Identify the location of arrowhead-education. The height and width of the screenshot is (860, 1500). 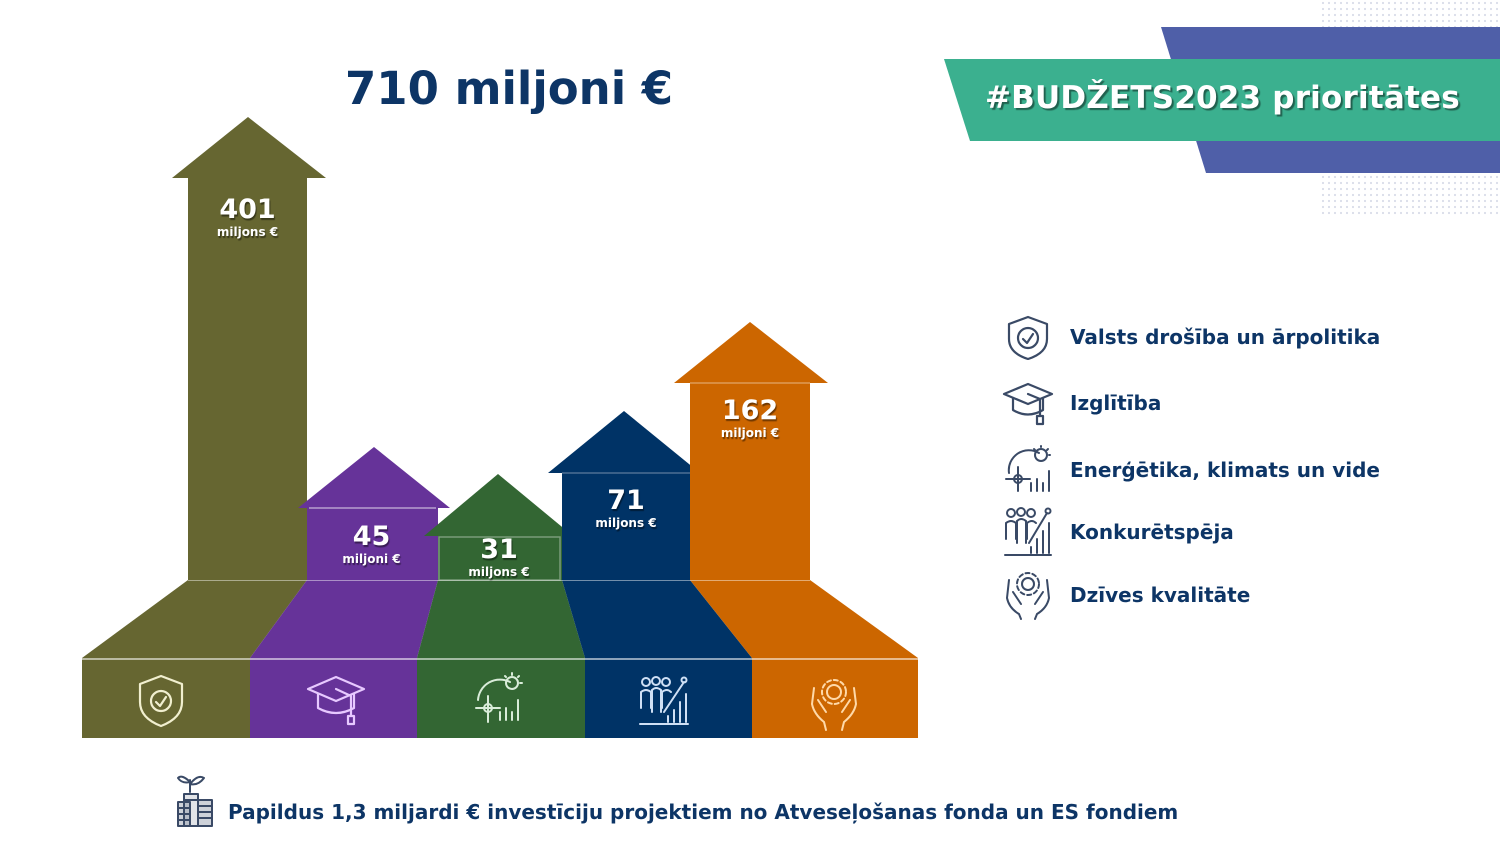
(374, 477).